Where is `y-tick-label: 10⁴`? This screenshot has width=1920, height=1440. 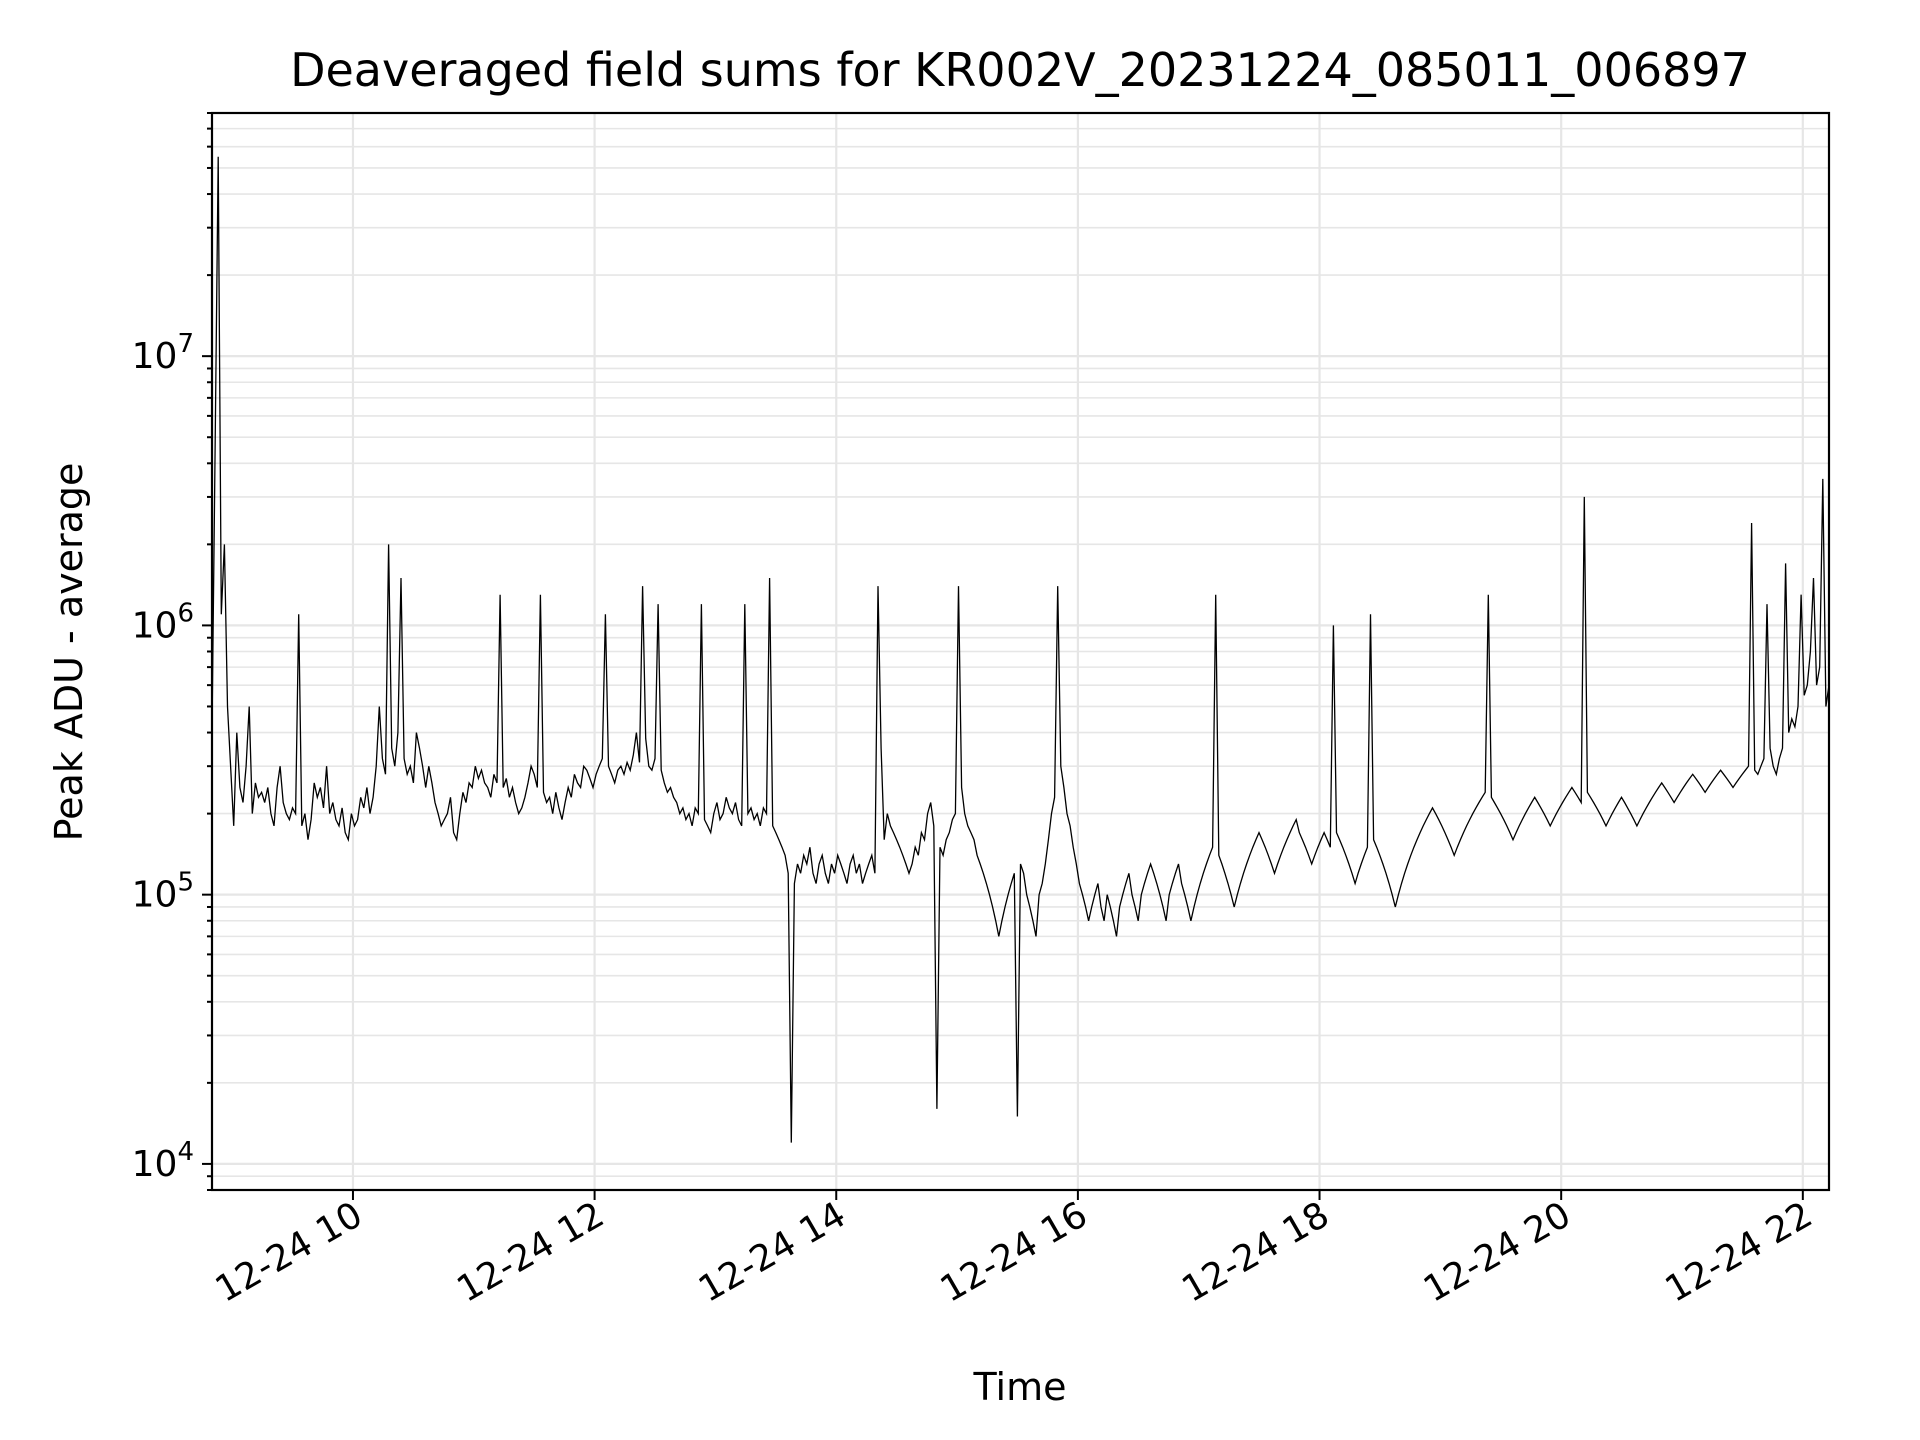
y-tick-label: 10⁴ is located at coordinates (163, 1161).